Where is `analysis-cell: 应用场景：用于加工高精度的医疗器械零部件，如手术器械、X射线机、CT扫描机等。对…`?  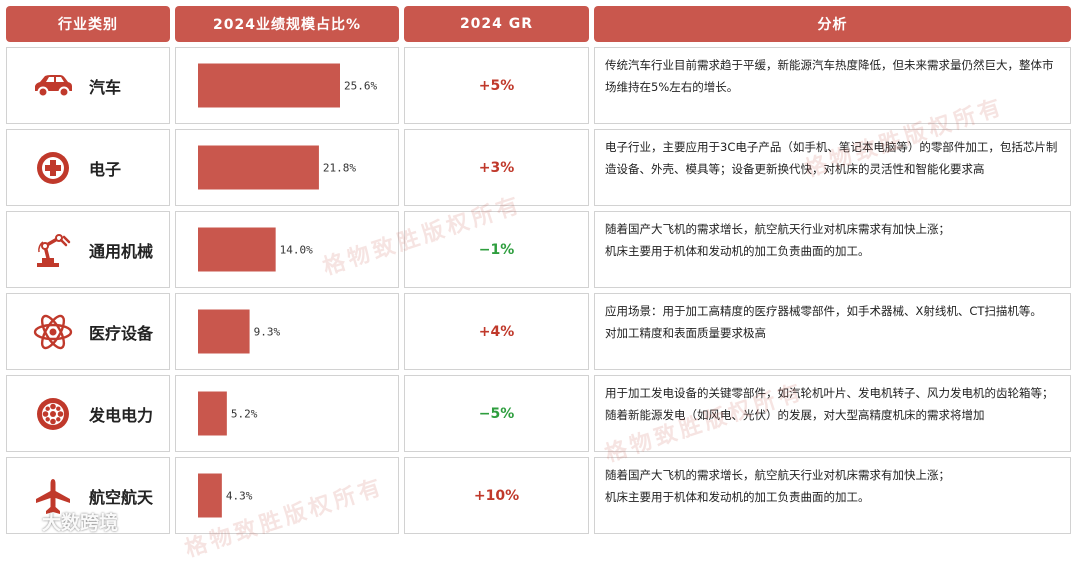 analysis-cell: 应用场景：用于加工高精度的医疗器械零部件，如手术器械、X射线机、CT扫描机等。对… is located at coordinates (832, 331).